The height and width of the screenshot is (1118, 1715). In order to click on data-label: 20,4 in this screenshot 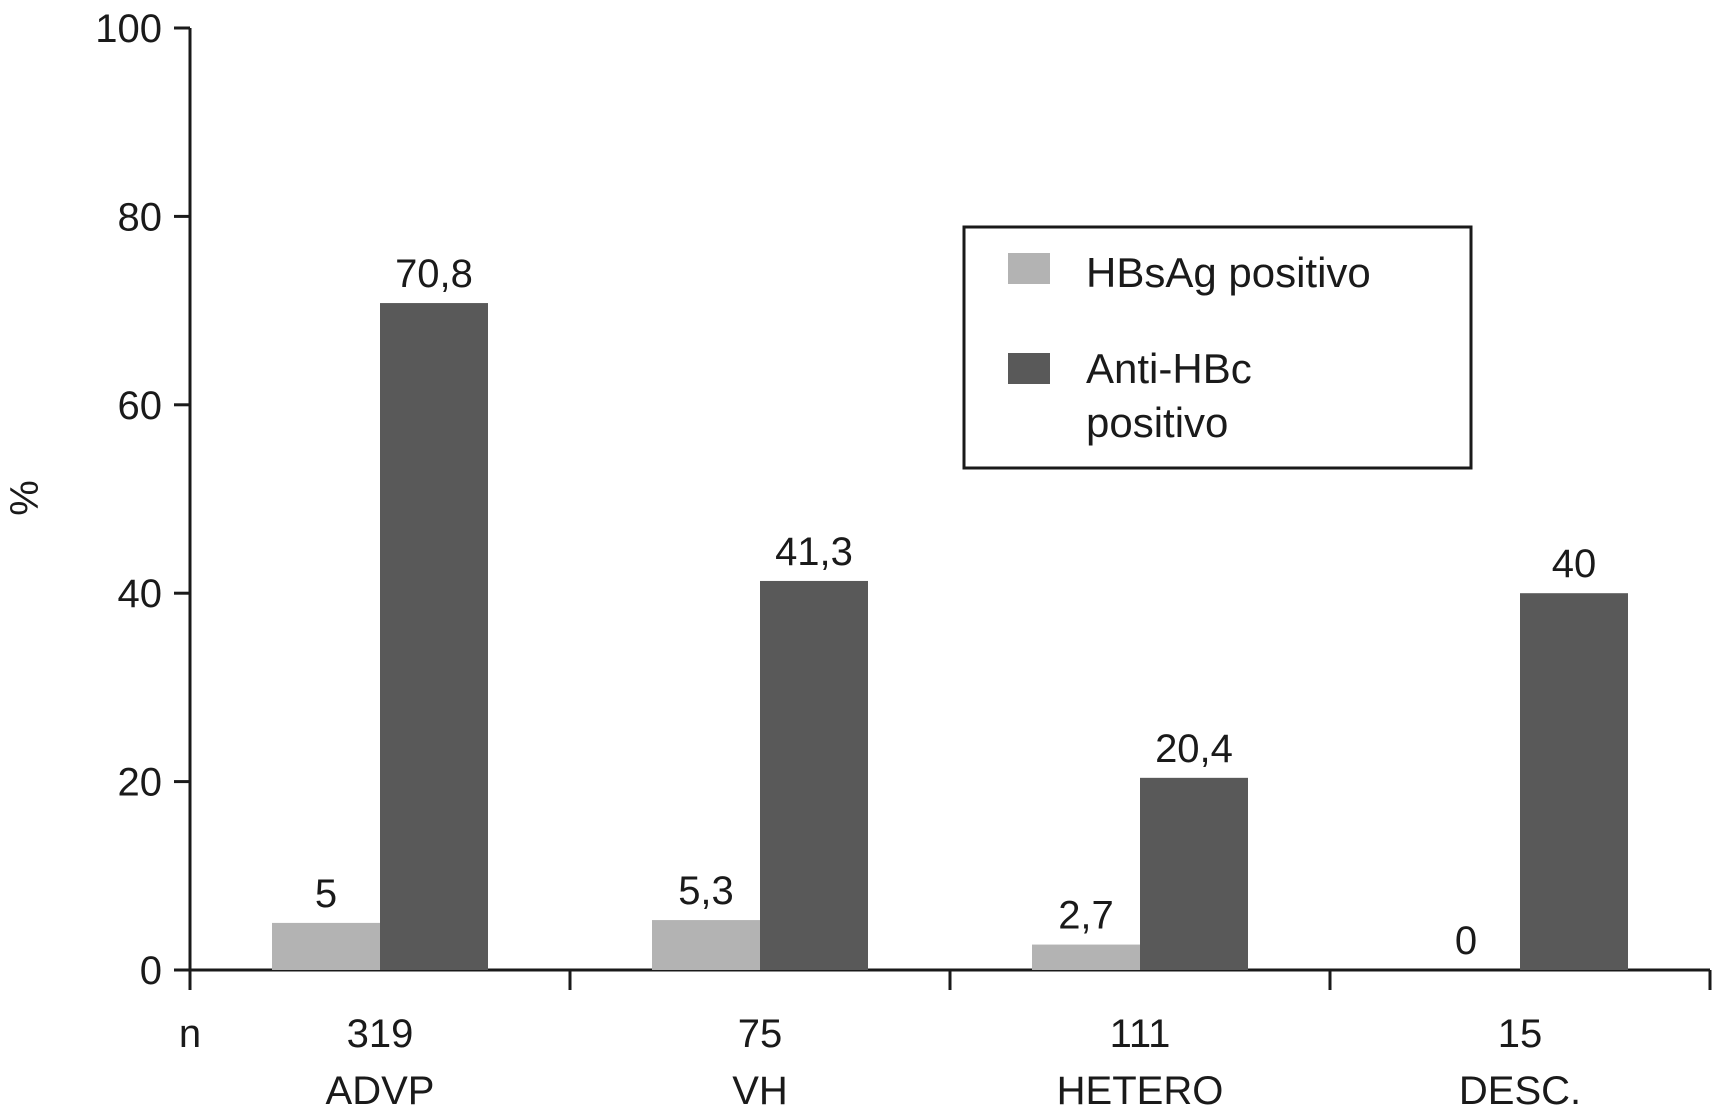, I will do `click(1194, 749)`.